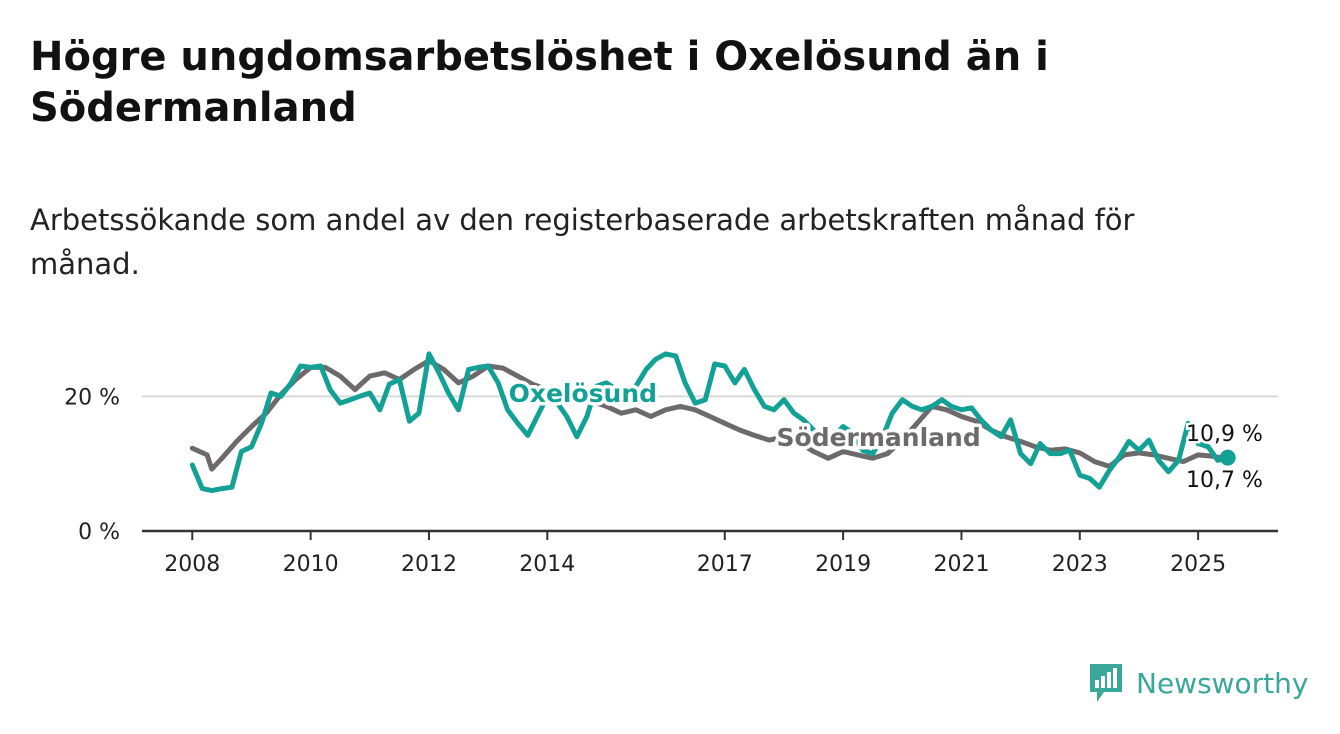 The image size is (1340, 734). What do you see at coordinates (192, 564) in the screenshot?
I see `x-tick-label: 2008` at bounding box center [192, 564].